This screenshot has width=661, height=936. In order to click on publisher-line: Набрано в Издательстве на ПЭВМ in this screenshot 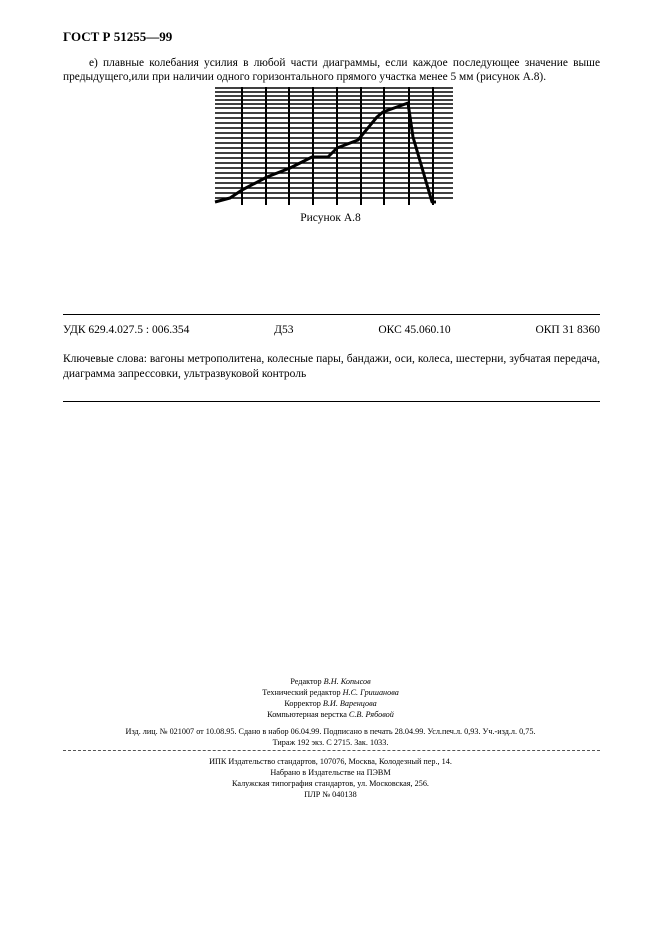, I will do `click(330, 772)`.